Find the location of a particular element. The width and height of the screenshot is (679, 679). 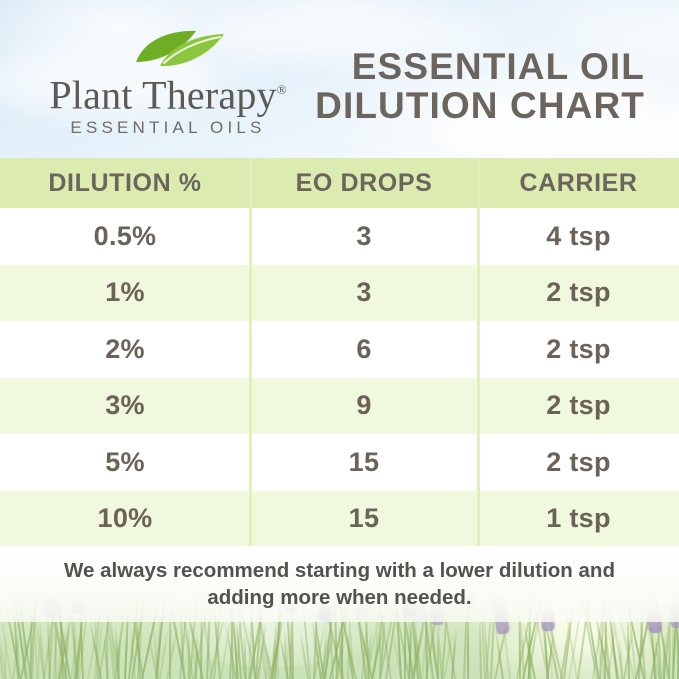

cell-dilution: 3% is located at coordinates (125, 405).